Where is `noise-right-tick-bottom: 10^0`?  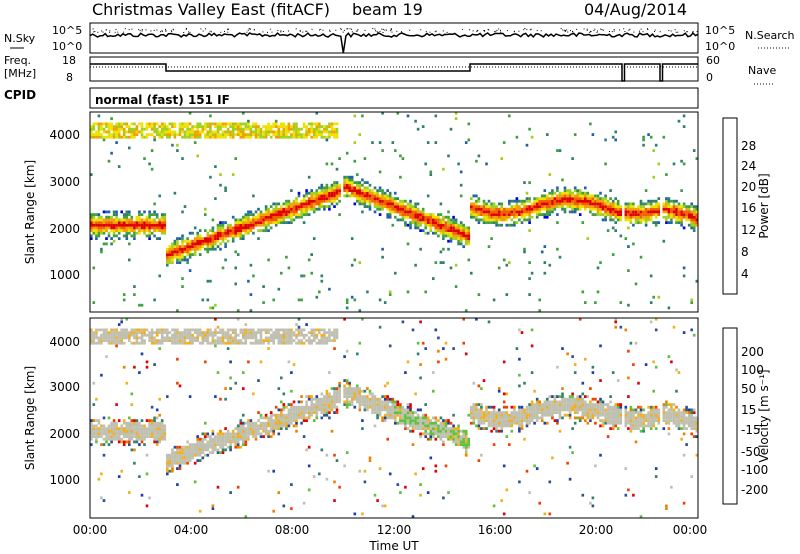 noise-right-tick-bottom: 10^0 is located at coordinates (720, 46).